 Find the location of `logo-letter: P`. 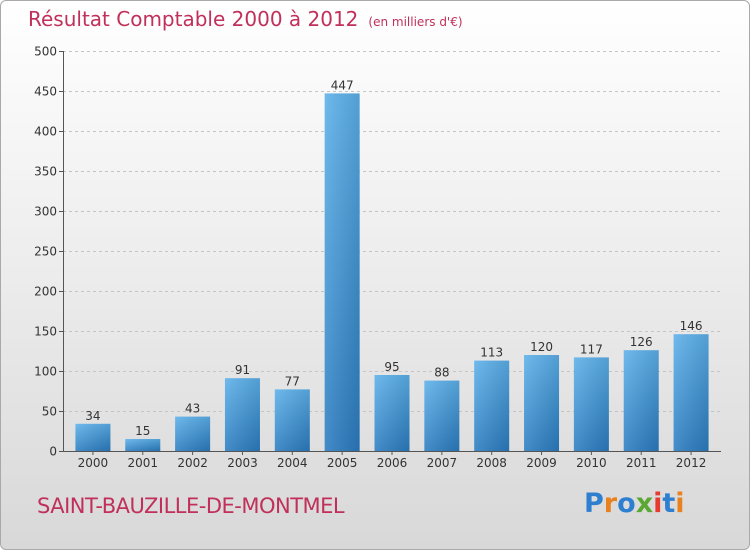

logo-letter: P is located at coordinates (594, 503).